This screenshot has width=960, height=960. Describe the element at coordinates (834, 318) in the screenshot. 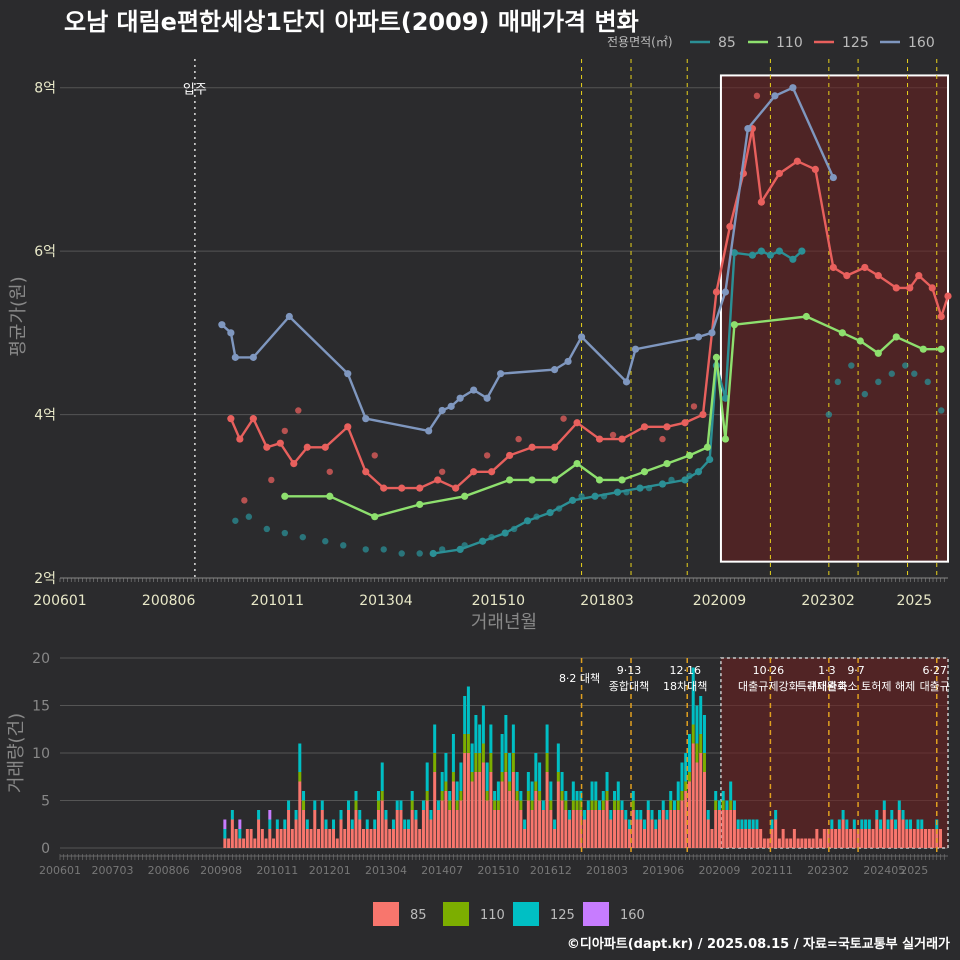

I see `highlight-box` at that location.